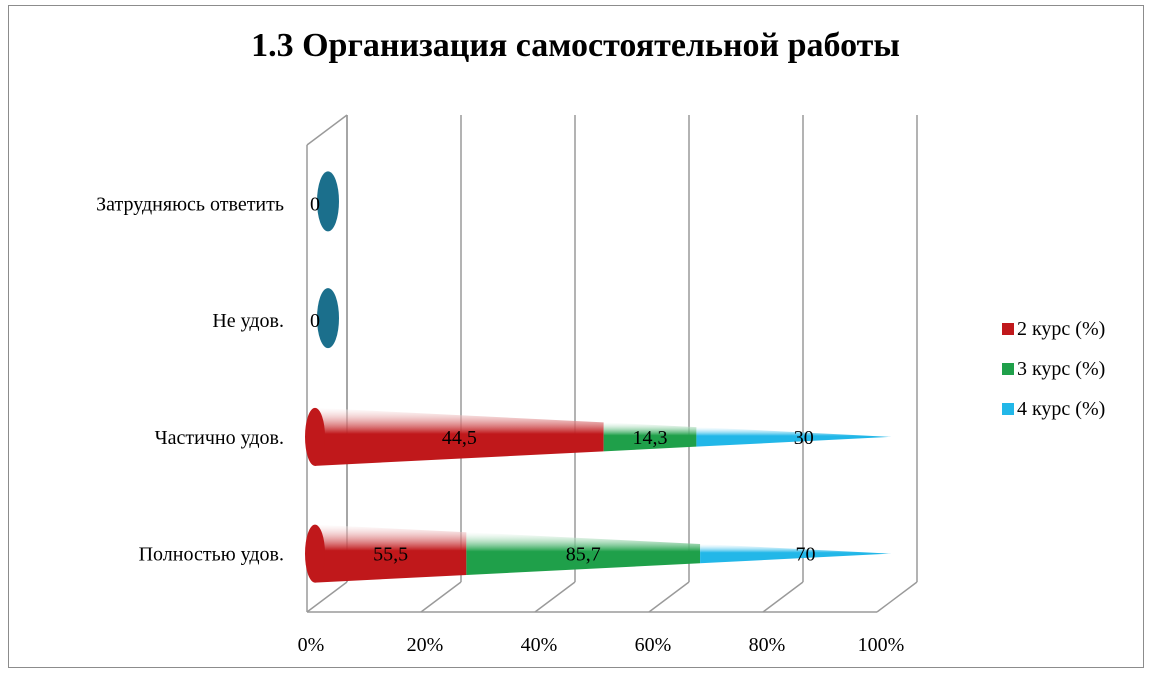 The image size is (1151, 673). Describe the element at coordinates (1061, 409) in the screenshot. I see `legend-label-4-курс: 4 курс (%)` at that location.